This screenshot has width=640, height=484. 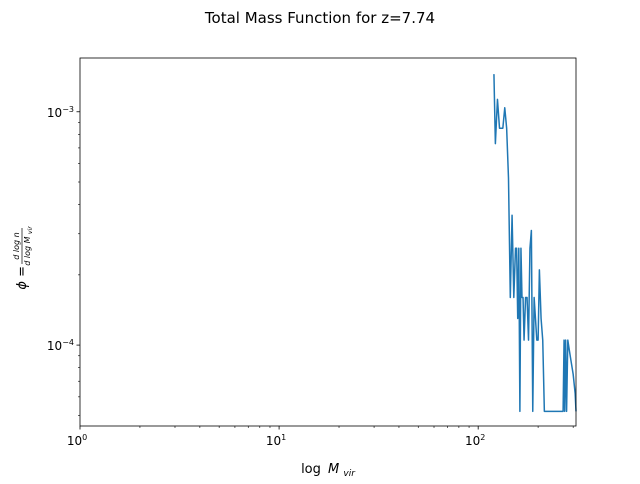 I want to click on y-axis-label-denominator-main: d log M, so click(x=27, y=250).